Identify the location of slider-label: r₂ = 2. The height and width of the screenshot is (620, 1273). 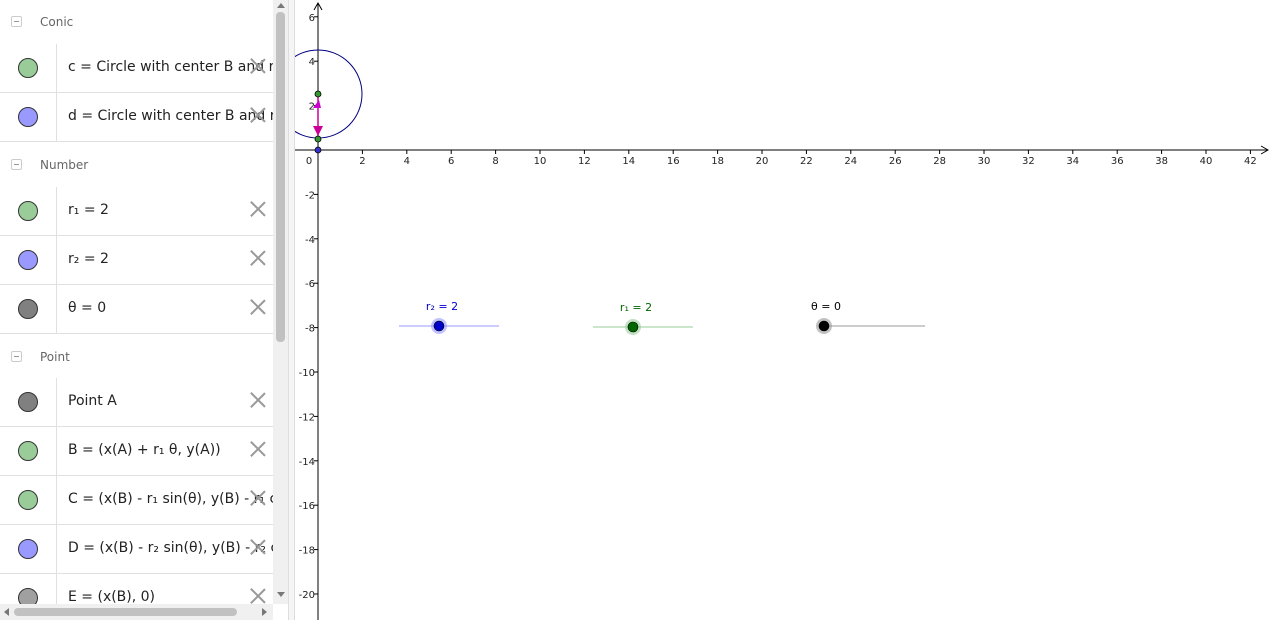
(442, 306).